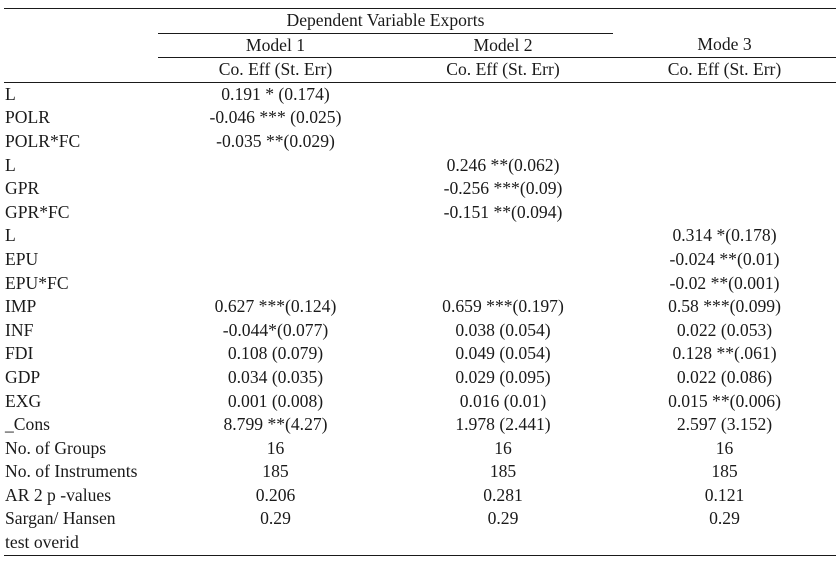  I want to click on model-1-value: 0.034 (0.035), so click(275, 376).